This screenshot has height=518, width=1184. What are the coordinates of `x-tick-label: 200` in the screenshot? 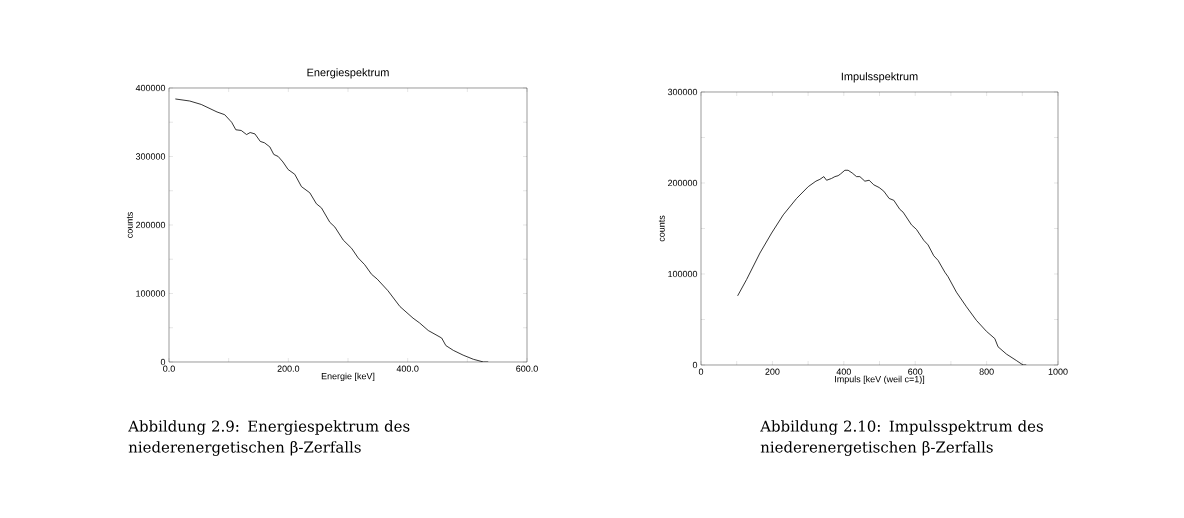 It's located at (772, 371).